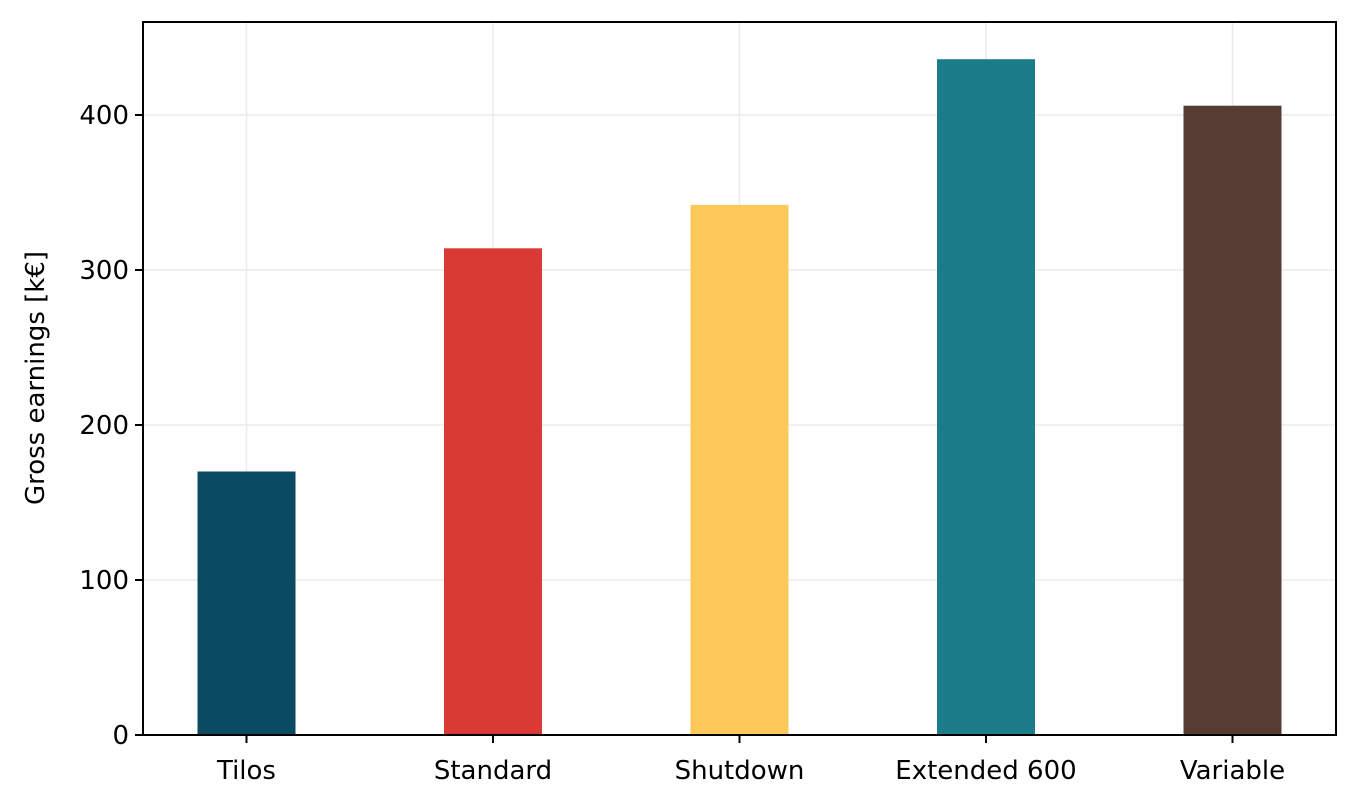 This screenshot has height=812, width=1362. I want to click on bar-shutdown, so click(739, 469).